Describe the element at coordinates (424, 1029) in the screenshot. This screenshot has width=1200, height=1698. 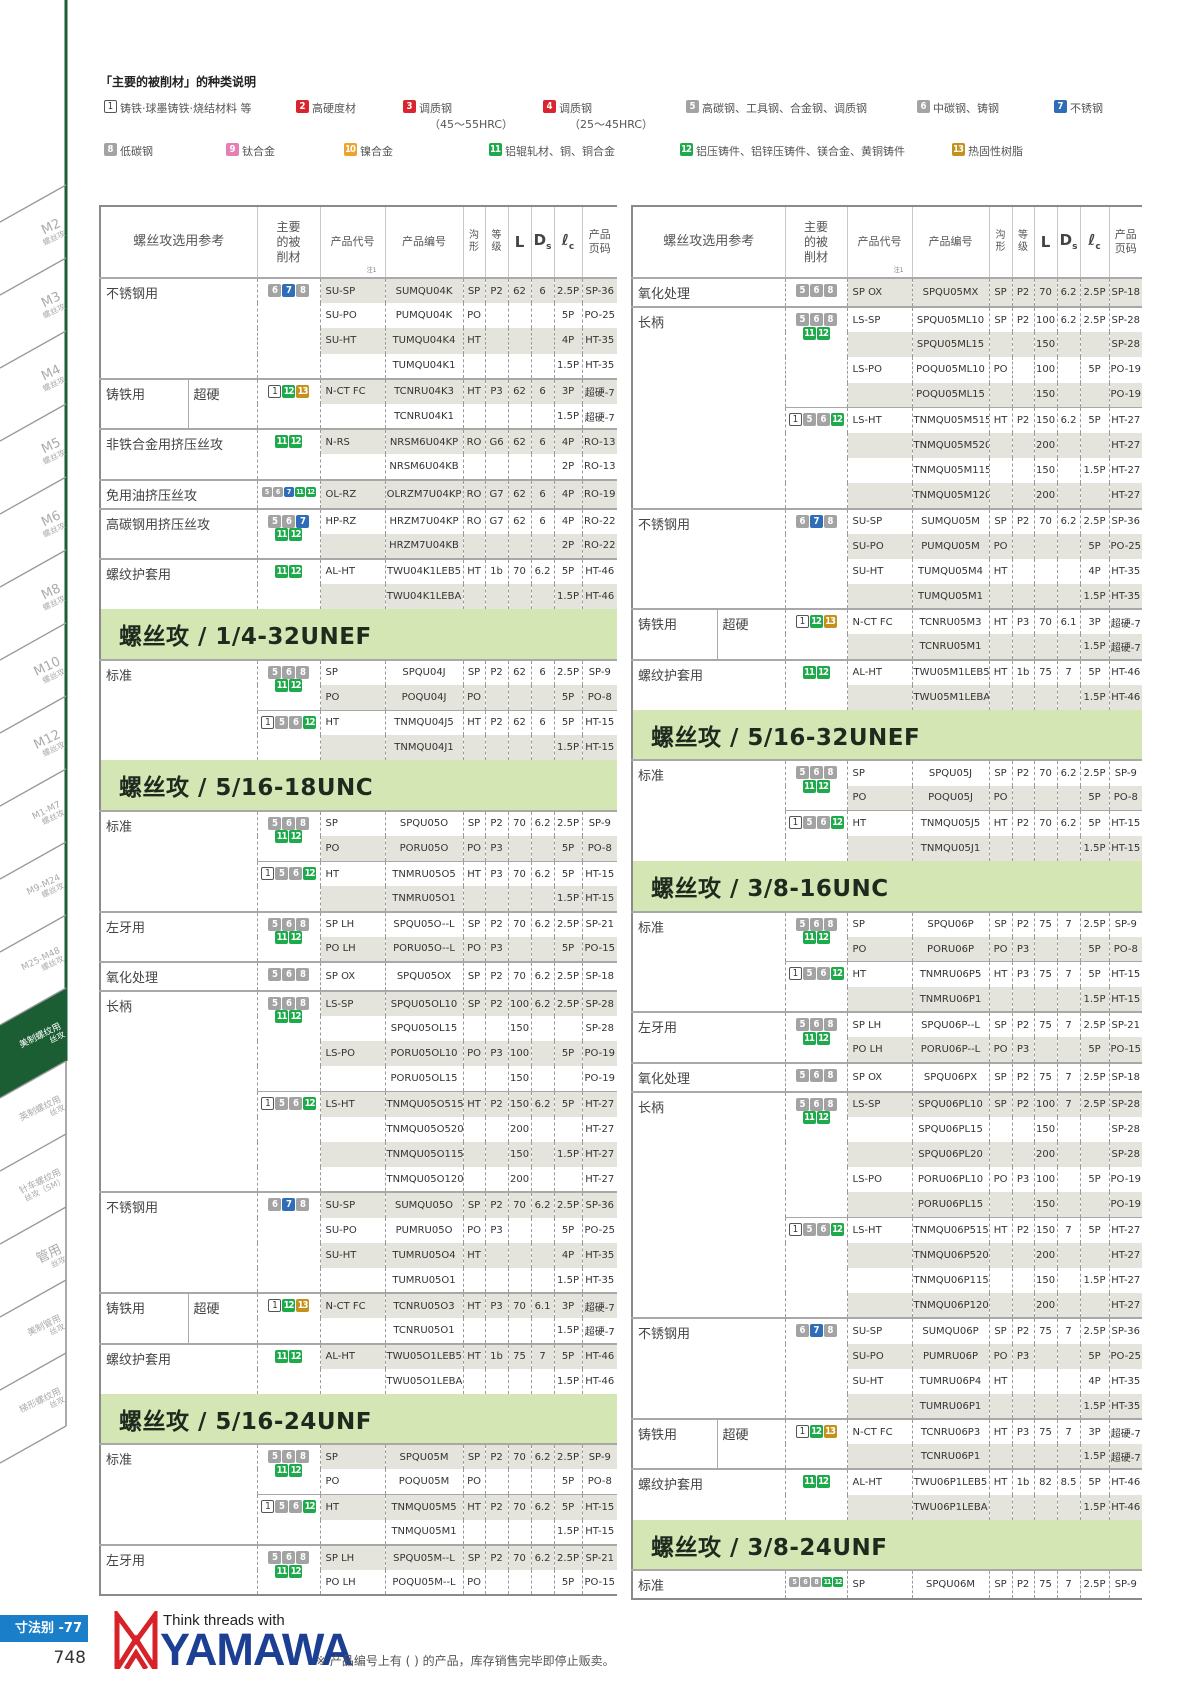
I see `product-number: SPQU05OL15` at that location.